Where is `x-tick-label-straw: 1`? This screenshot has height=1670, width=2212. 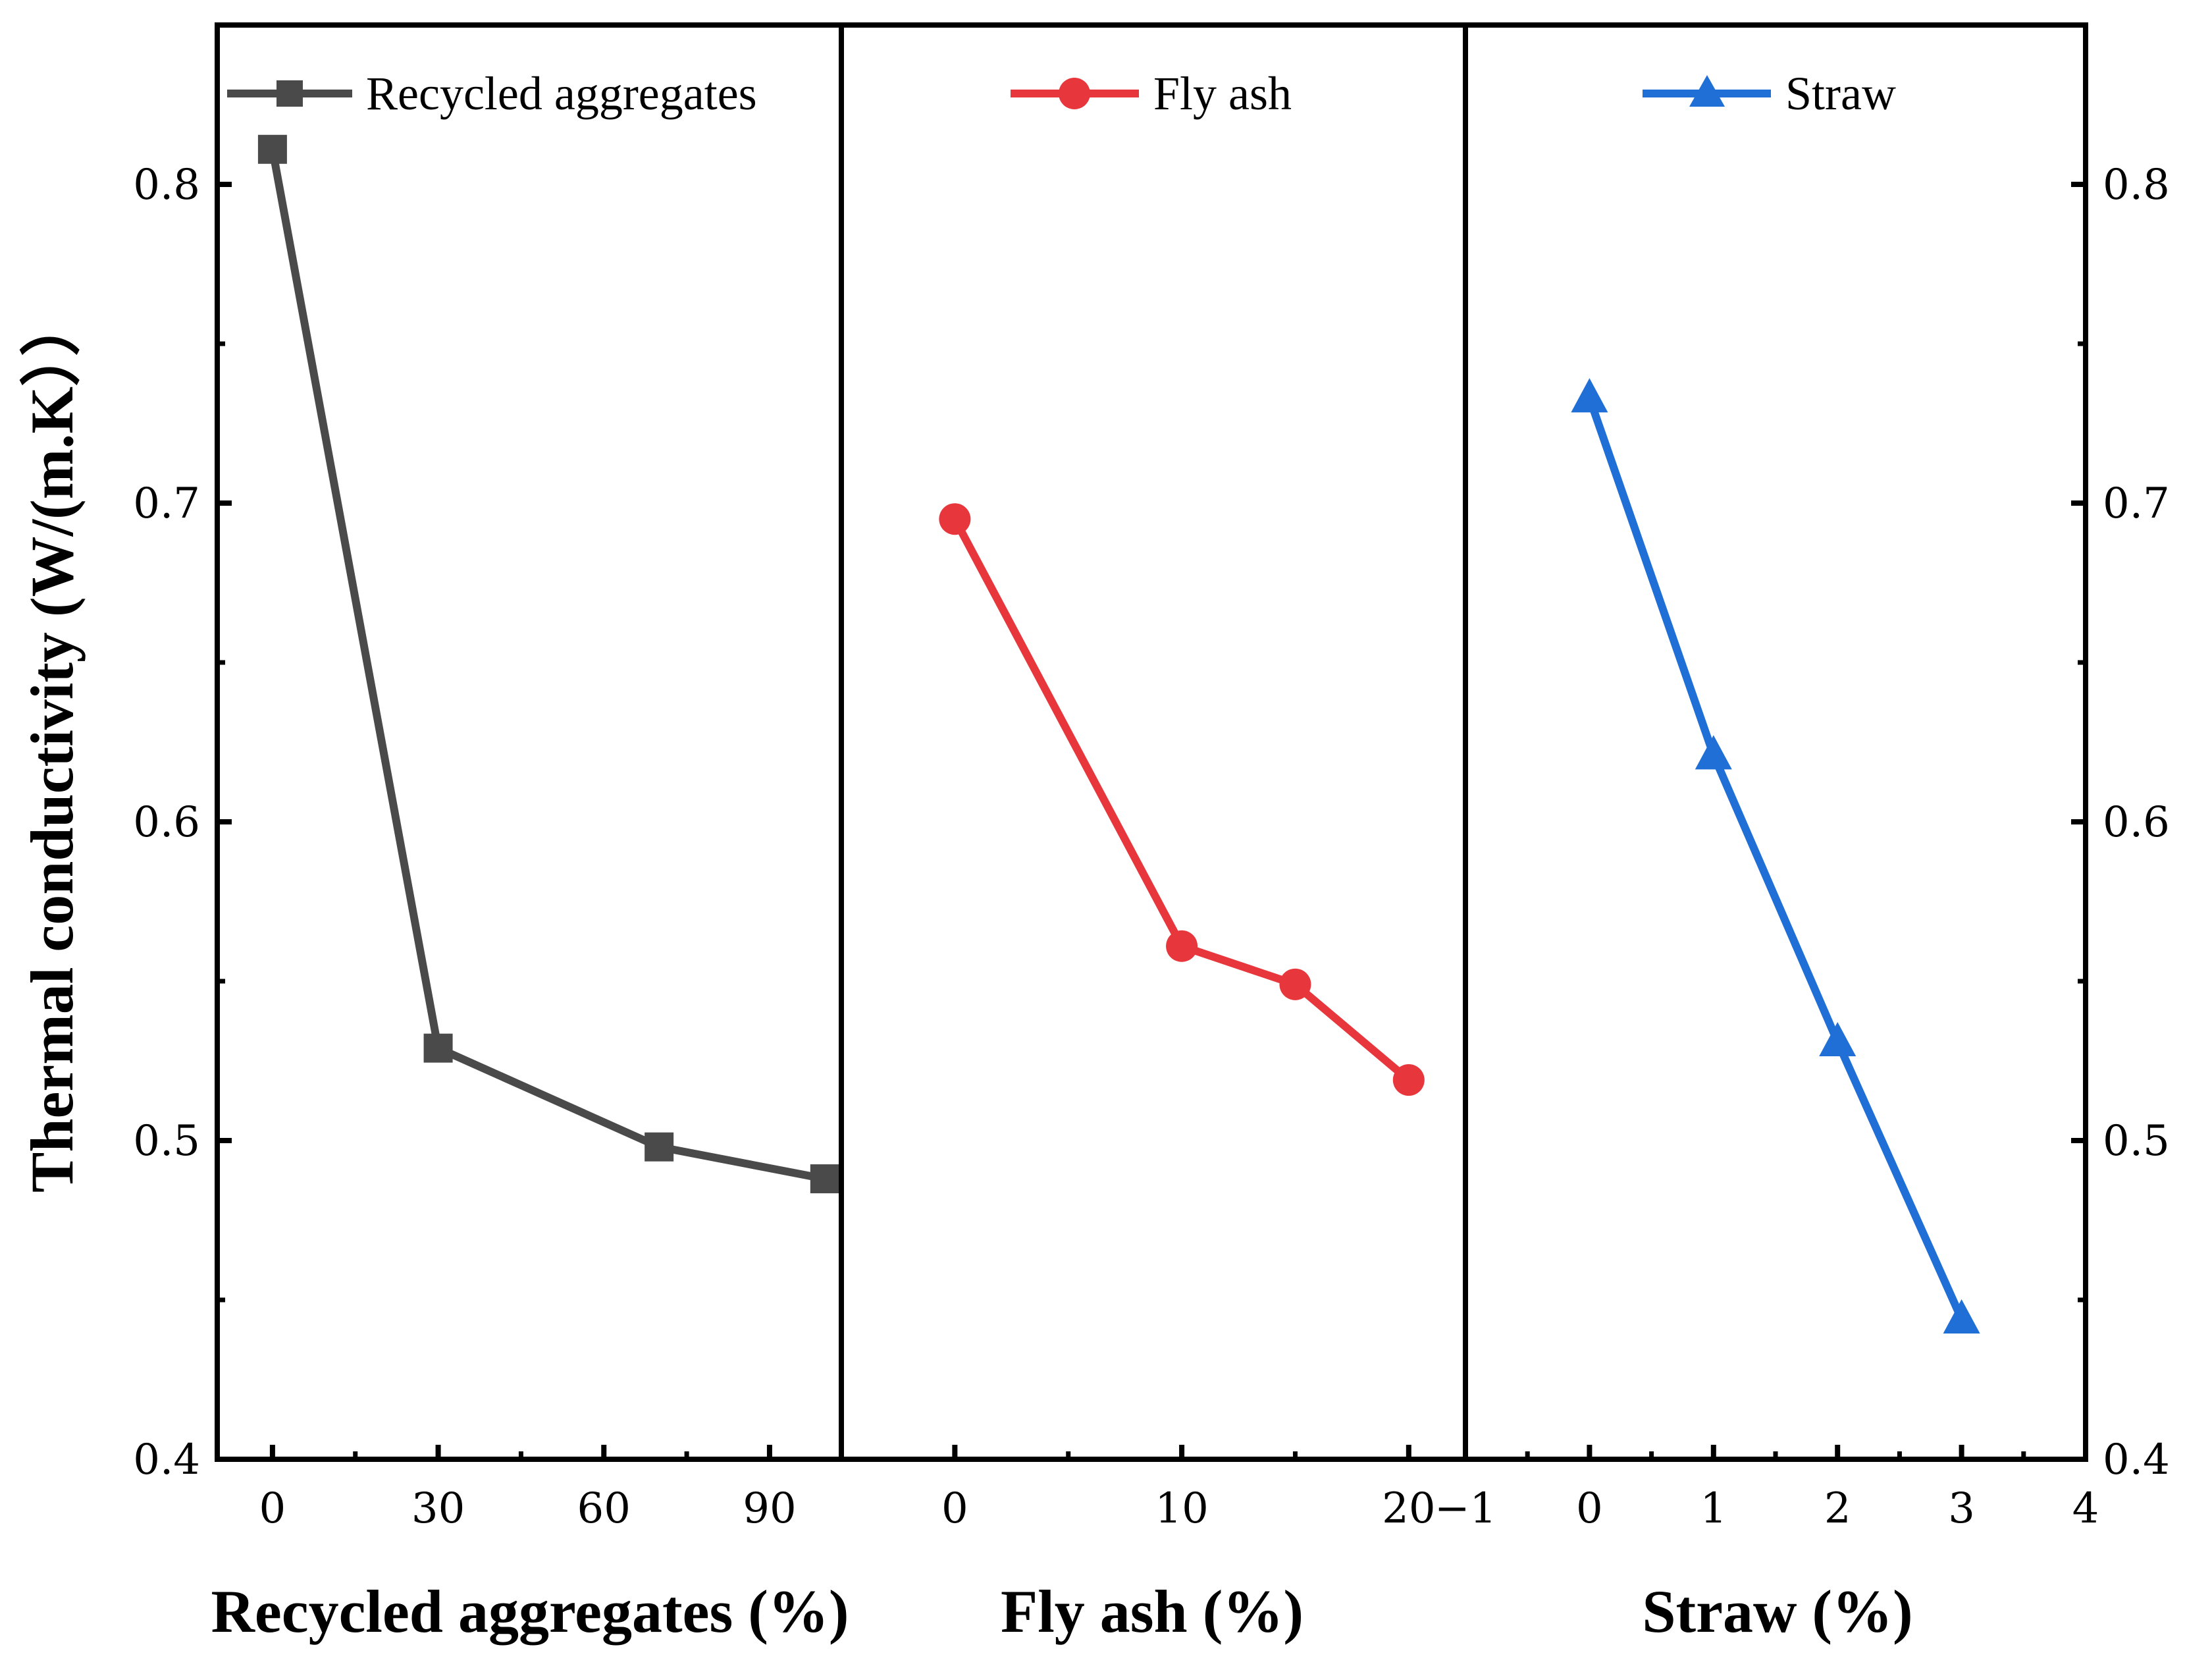
x-tick-label-straw: 1 is located at coordinates (1714, 1508).